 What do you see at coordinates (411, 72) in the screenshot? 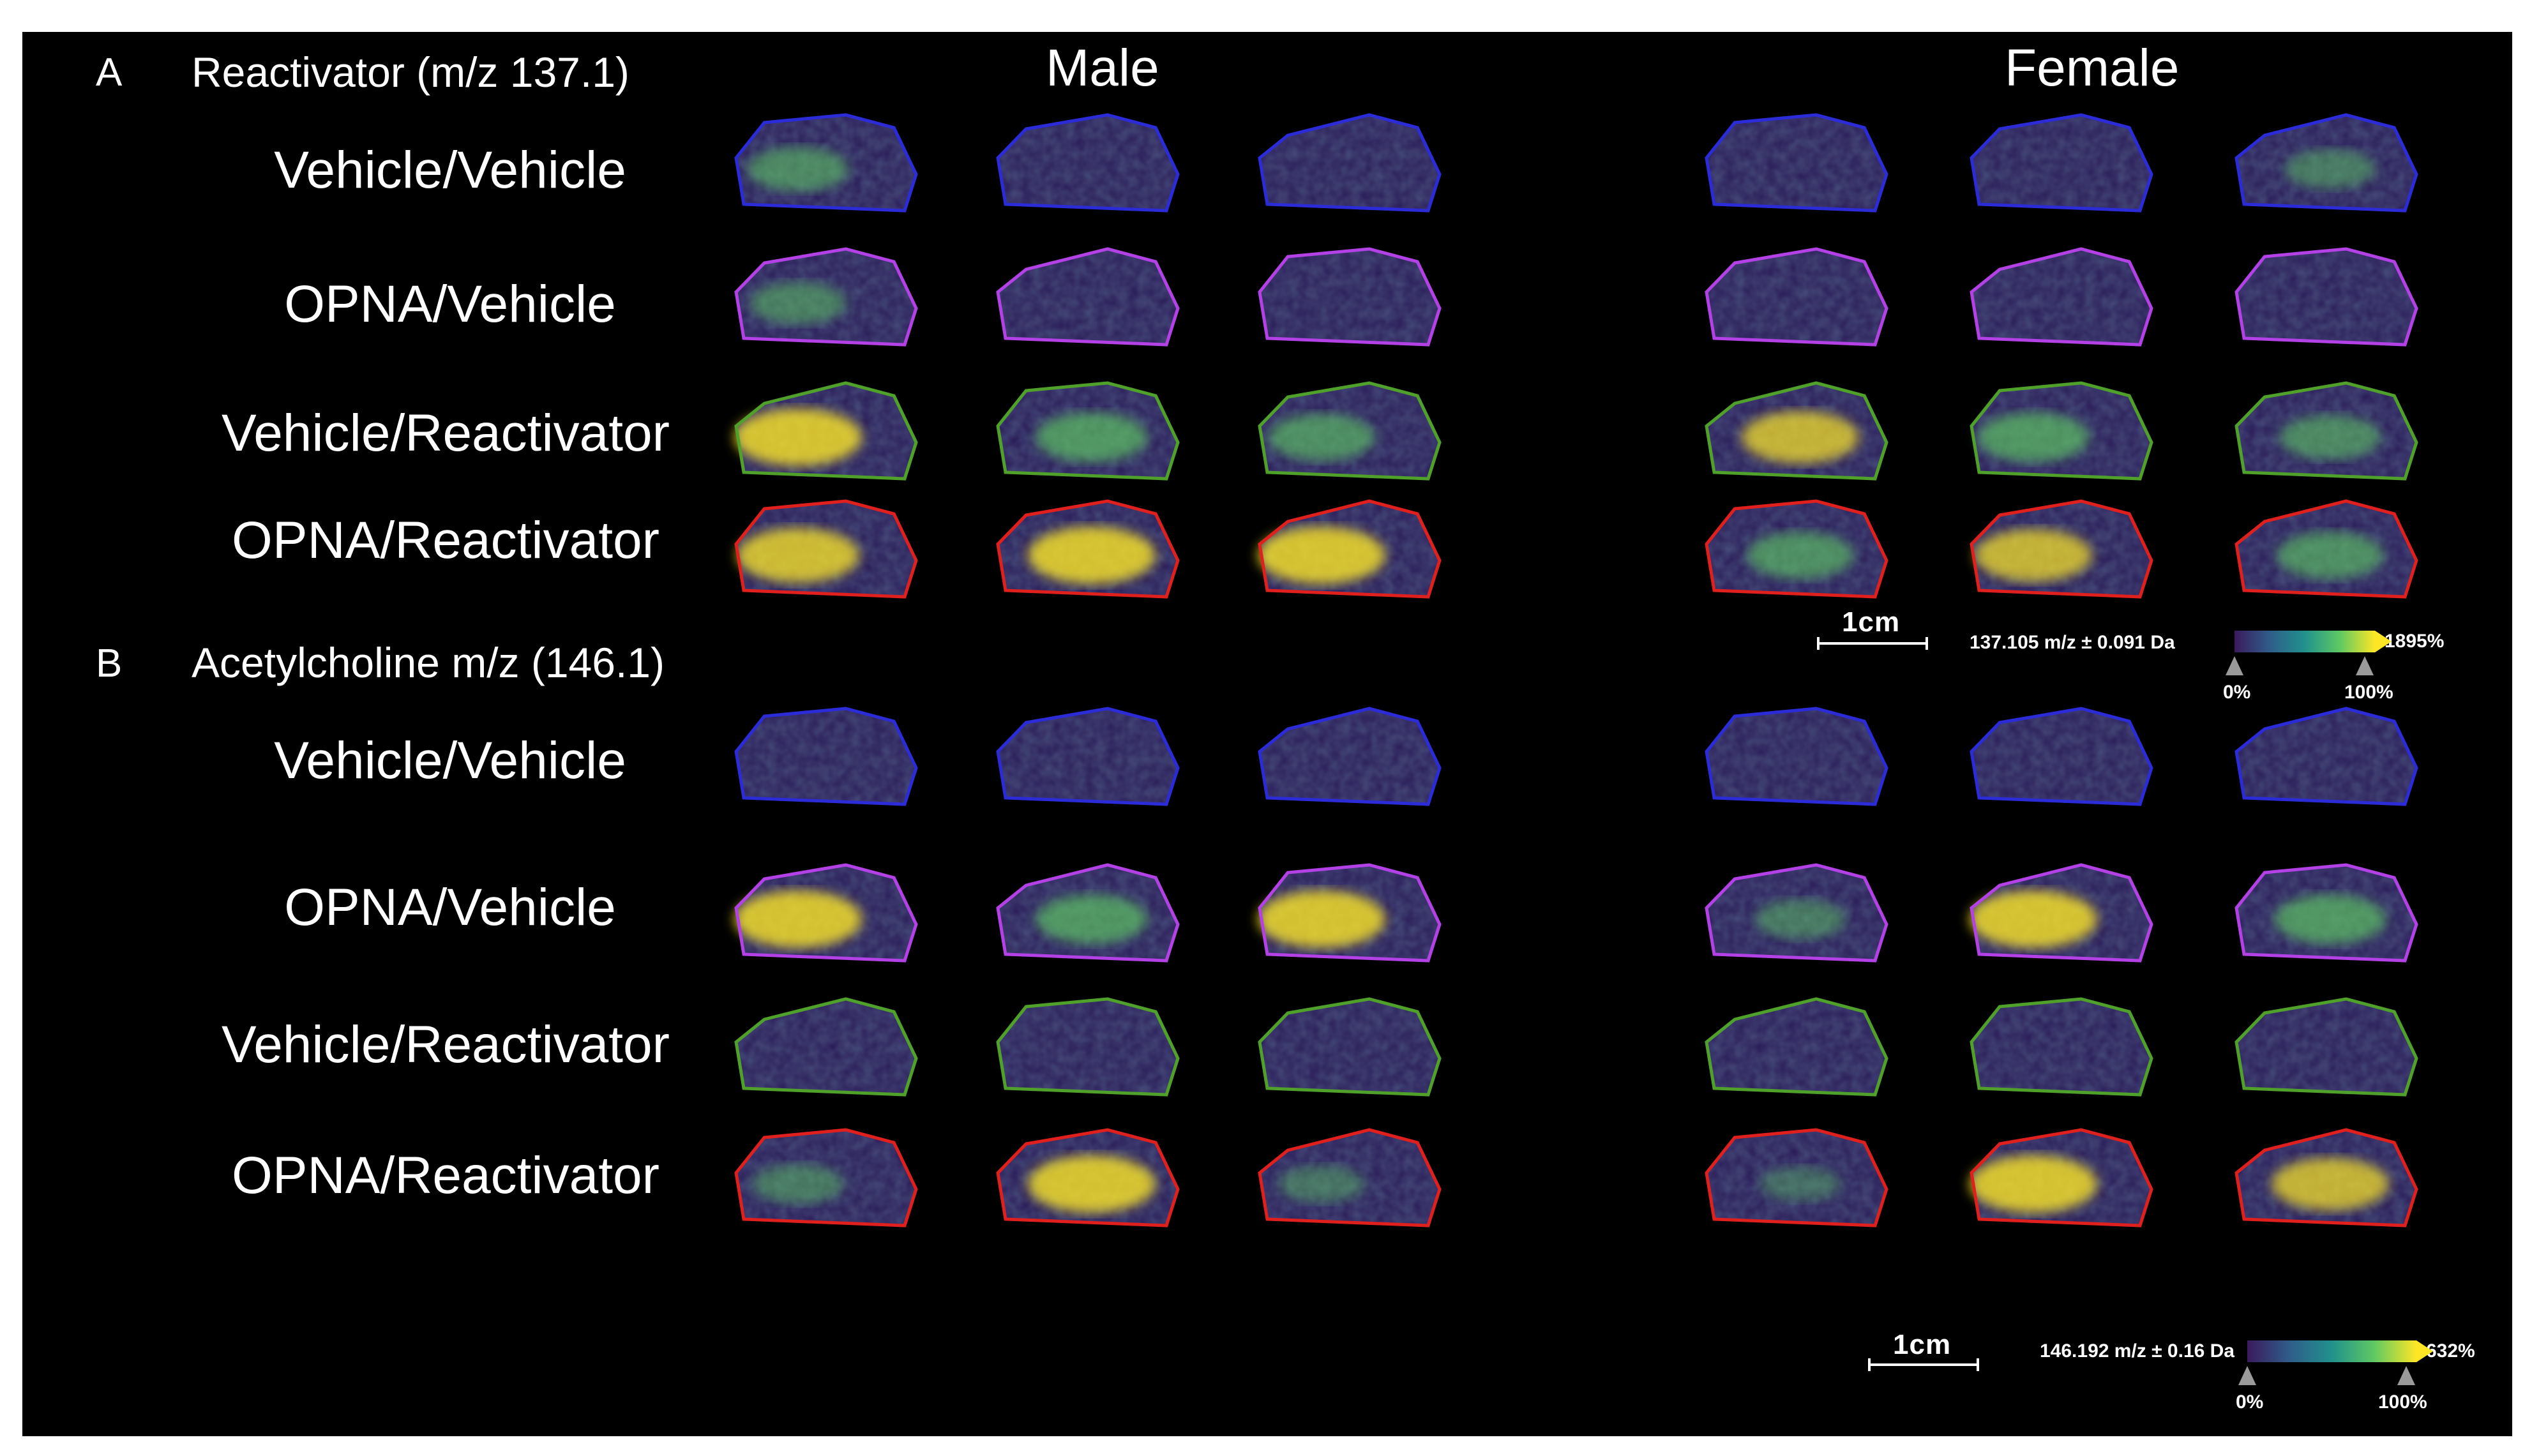
I see `panel-a-title: Reactivator (m/z 137.1)` at bounding box center [411, 72].